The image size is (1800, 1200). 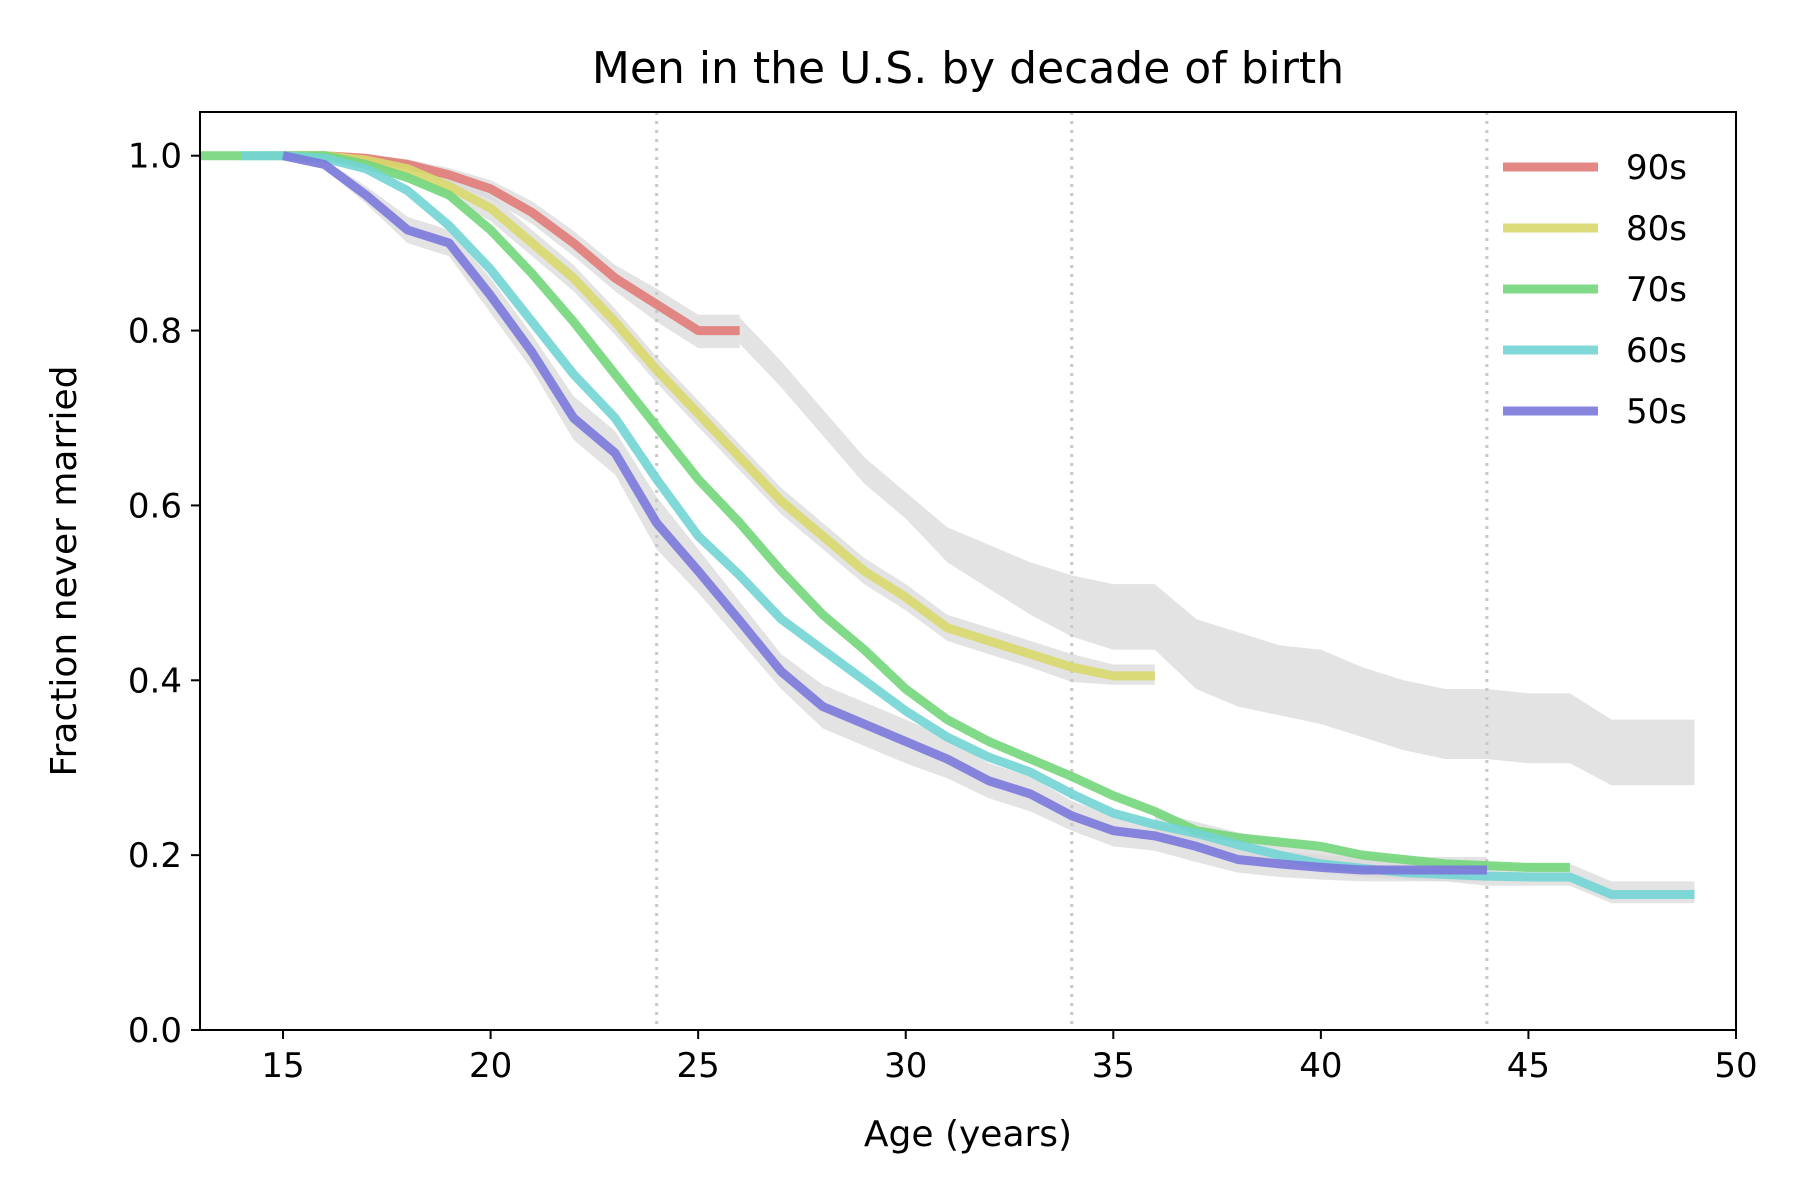 What do you see at coordinates (282, 1066) in the screenshot?
I see `x-tick-label: 15` at bounding box center [282, 1066].